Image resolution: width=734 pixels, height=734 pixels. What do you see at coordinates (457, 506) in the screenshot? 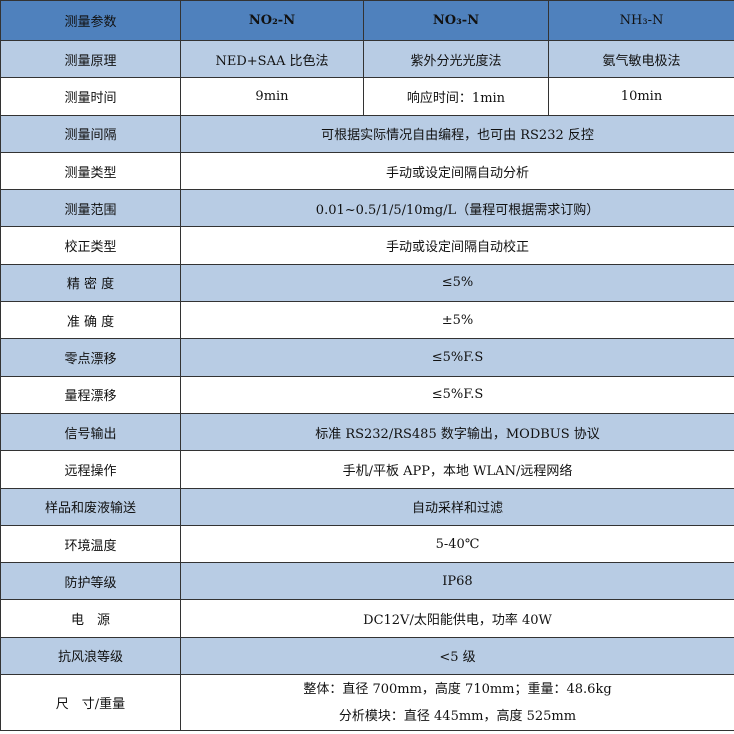
I see `row-value: 自动采样和过滤` at bounding box center [457, 506].